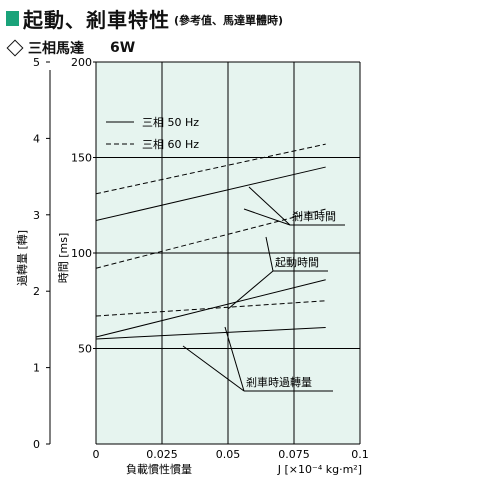  Describe the element at coordinates (36, 215) in the screenshot. I see `revolution-tick-label: 3` at that location.